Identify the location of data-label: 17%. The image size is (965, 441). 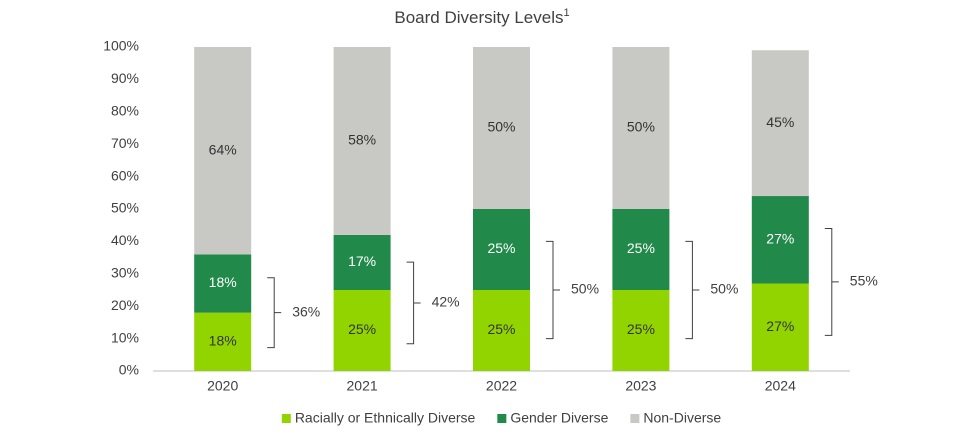
(362, 261).